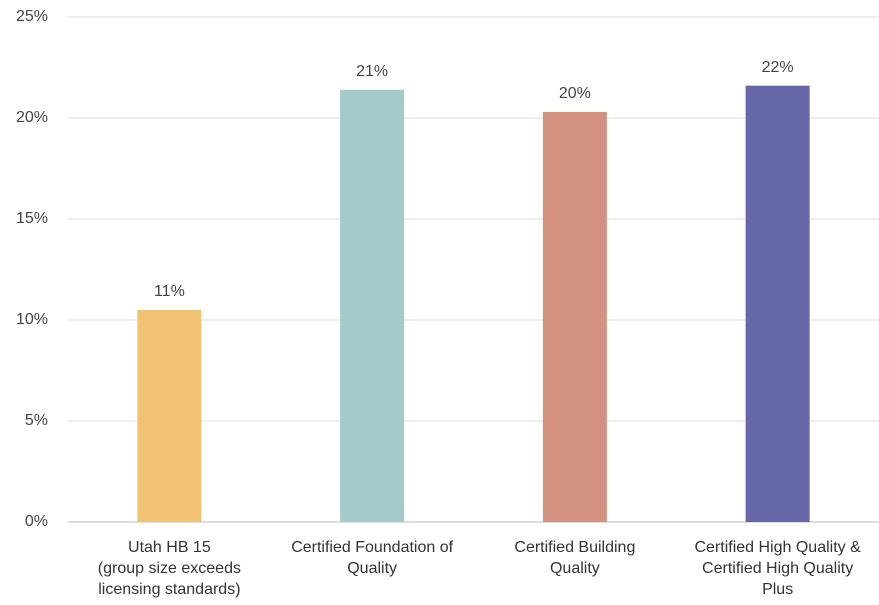 The width and height of the screenshot is (879, 605). What do you see at coordinates (32, 319) in the screenshot?
I see `y-tick-label: 10%` at bounding box center [32, 319].